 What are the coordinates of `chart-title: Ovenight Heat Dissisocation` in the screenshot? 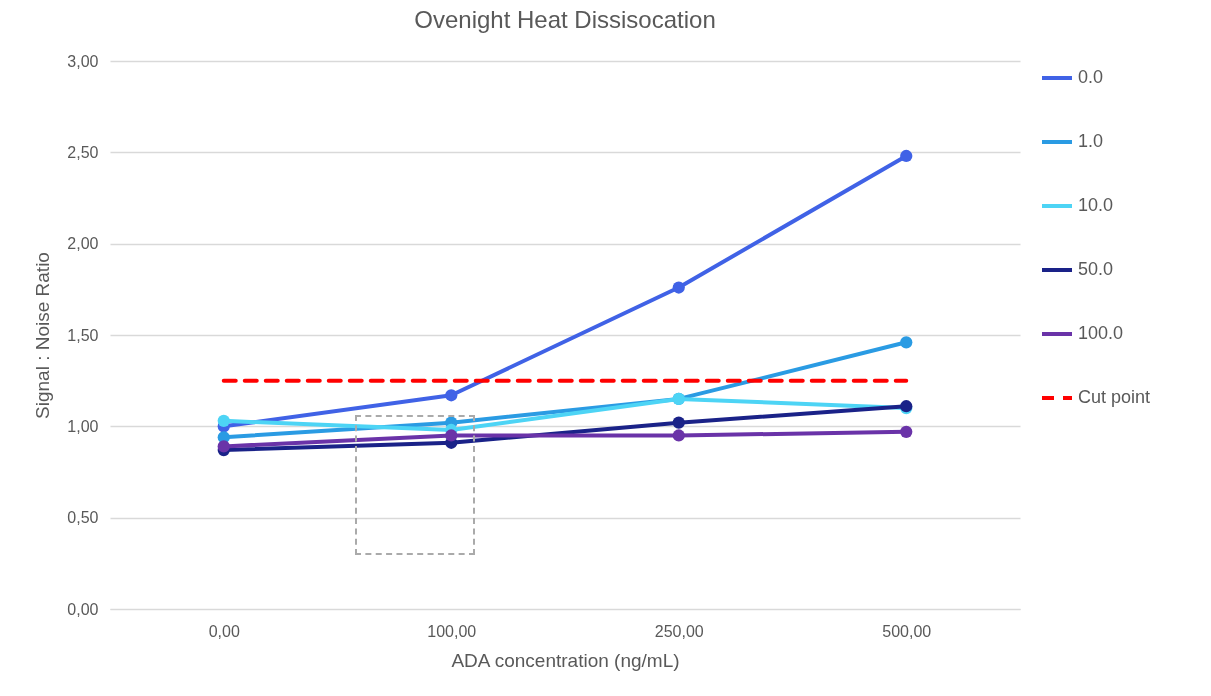 It's located at (565, 19).